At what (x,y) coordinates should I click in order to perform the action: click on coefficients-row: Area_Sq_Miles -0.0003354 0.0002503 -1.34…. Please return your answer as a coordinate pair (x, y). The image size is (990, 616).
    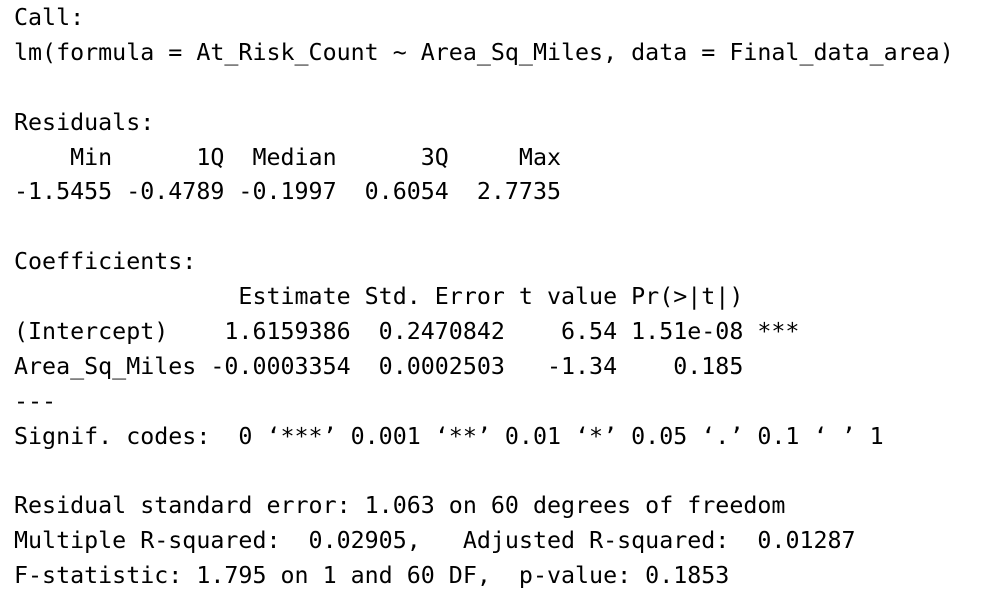
    Looking at the image, I should click on (379, 366).